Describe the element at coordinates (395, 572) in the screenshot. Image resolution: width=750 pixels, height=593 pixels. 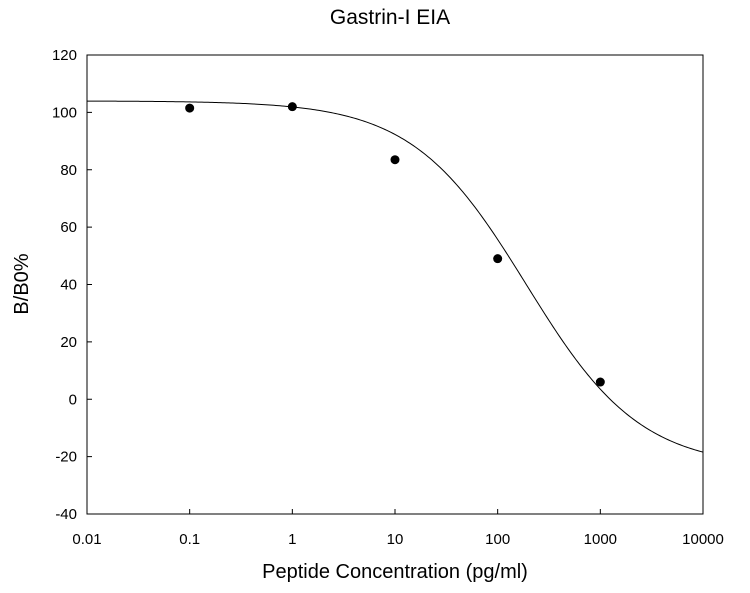
I see `x-axis-title: Peptide Concentration (pg/ml)` at that location.